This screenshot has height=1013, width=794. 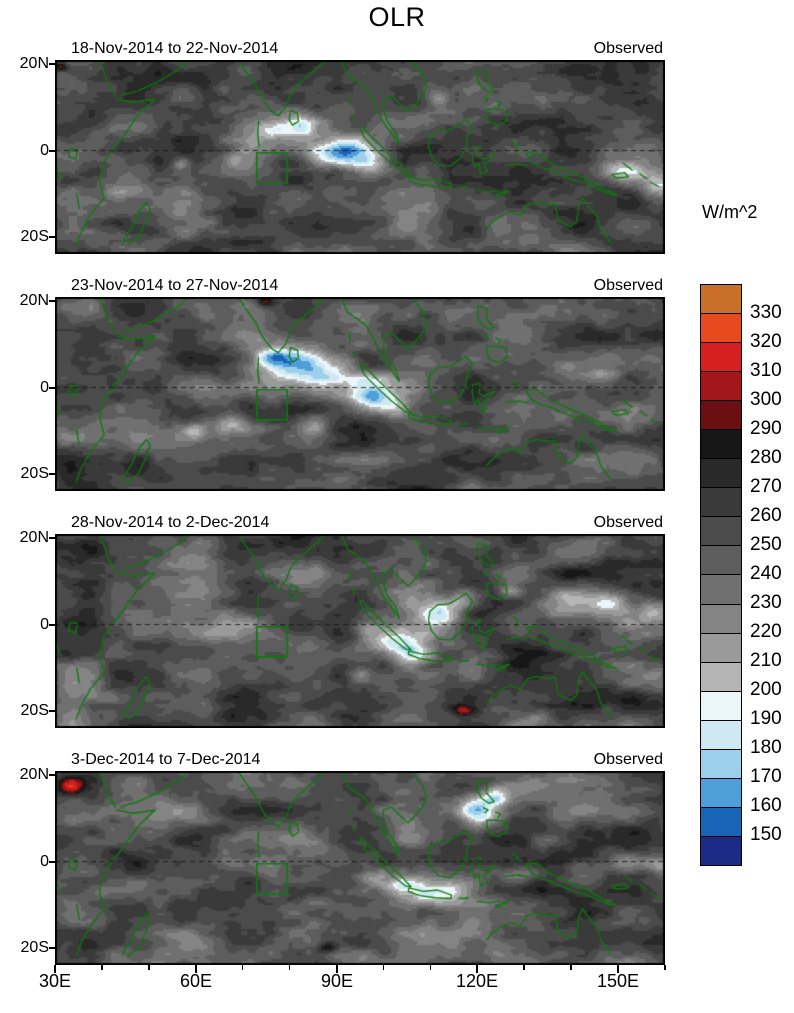 What do you see at coordinates (175, 285) in the screenshot?
I see `panel-date-range: 23-Nov-2014 to 27-Nov-2014` at bounding box center [175, 285].